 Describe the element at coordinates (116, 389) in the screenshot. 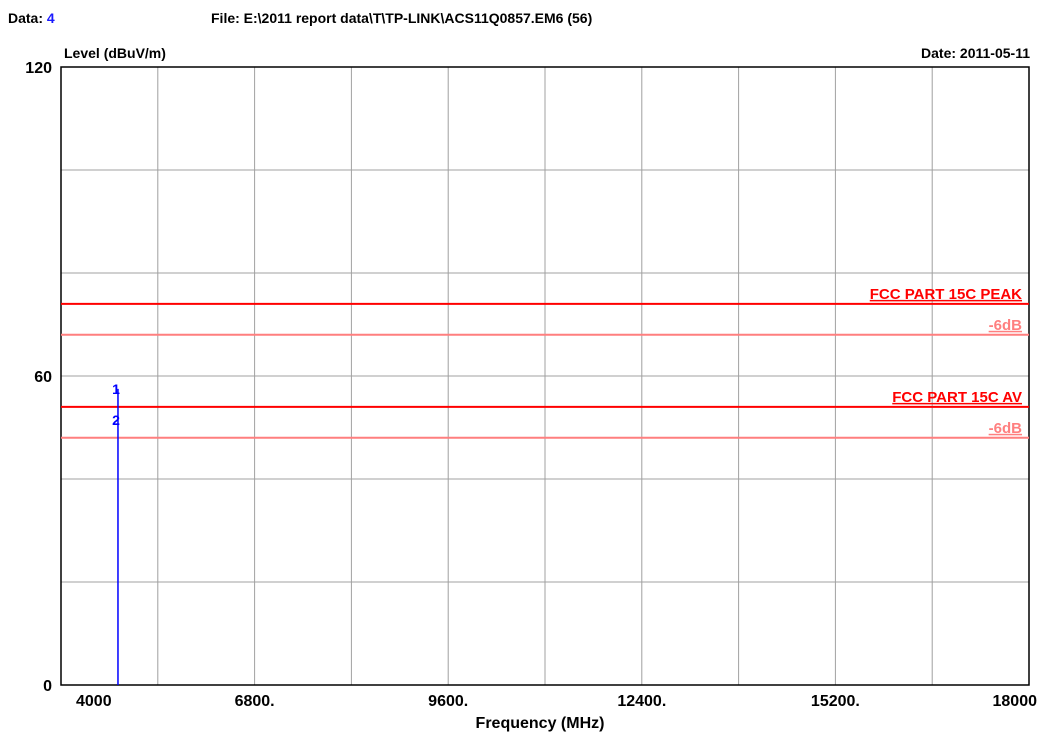

I see `marker-label: 1` at that location.